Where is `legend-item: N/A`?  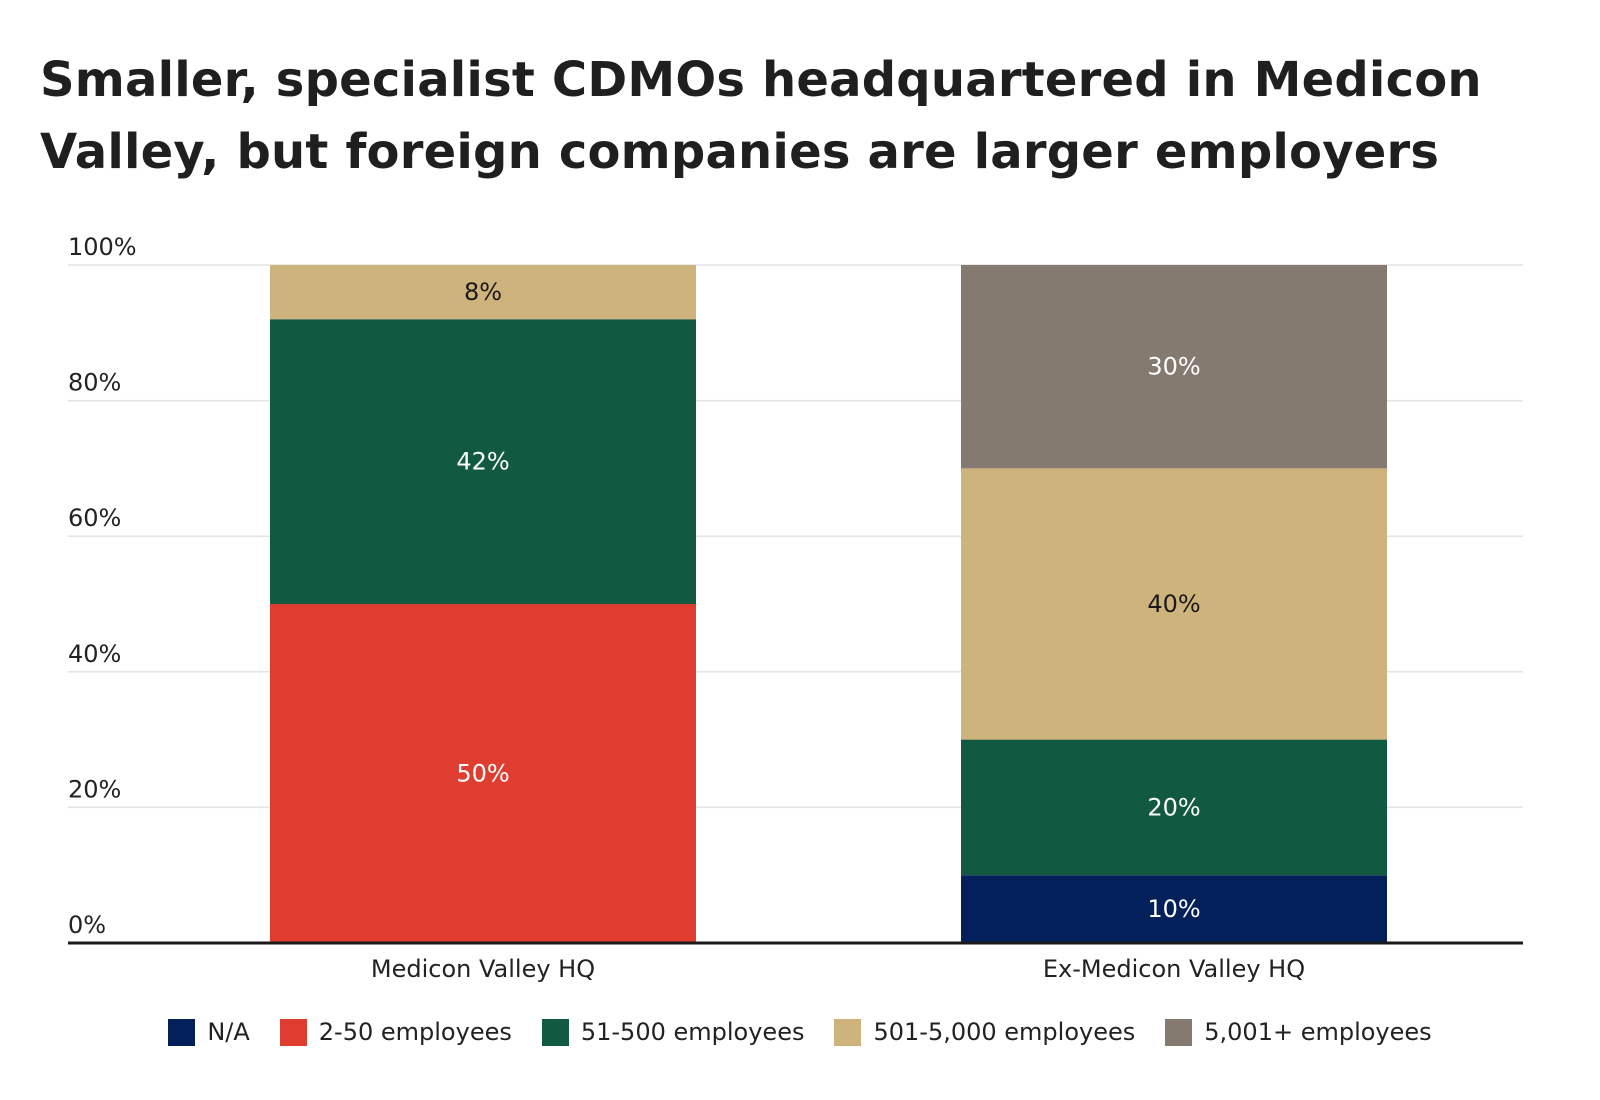
legend-item: N/A is located at coordinates (209, 1032).